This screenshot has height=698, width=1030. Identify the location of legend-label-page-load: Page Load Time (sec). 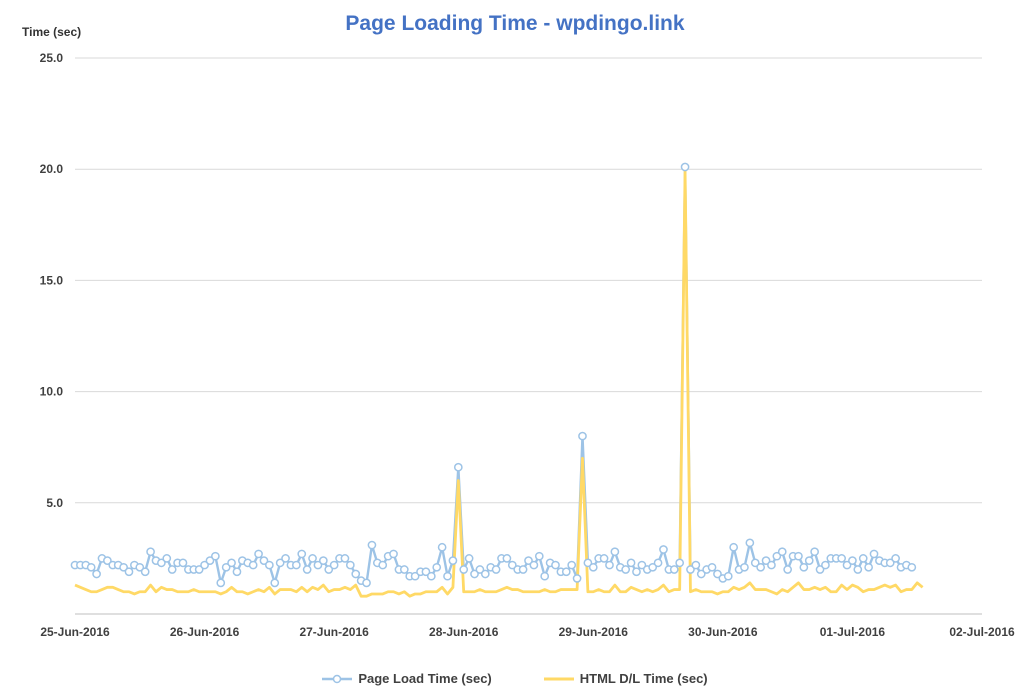
(425, 678).